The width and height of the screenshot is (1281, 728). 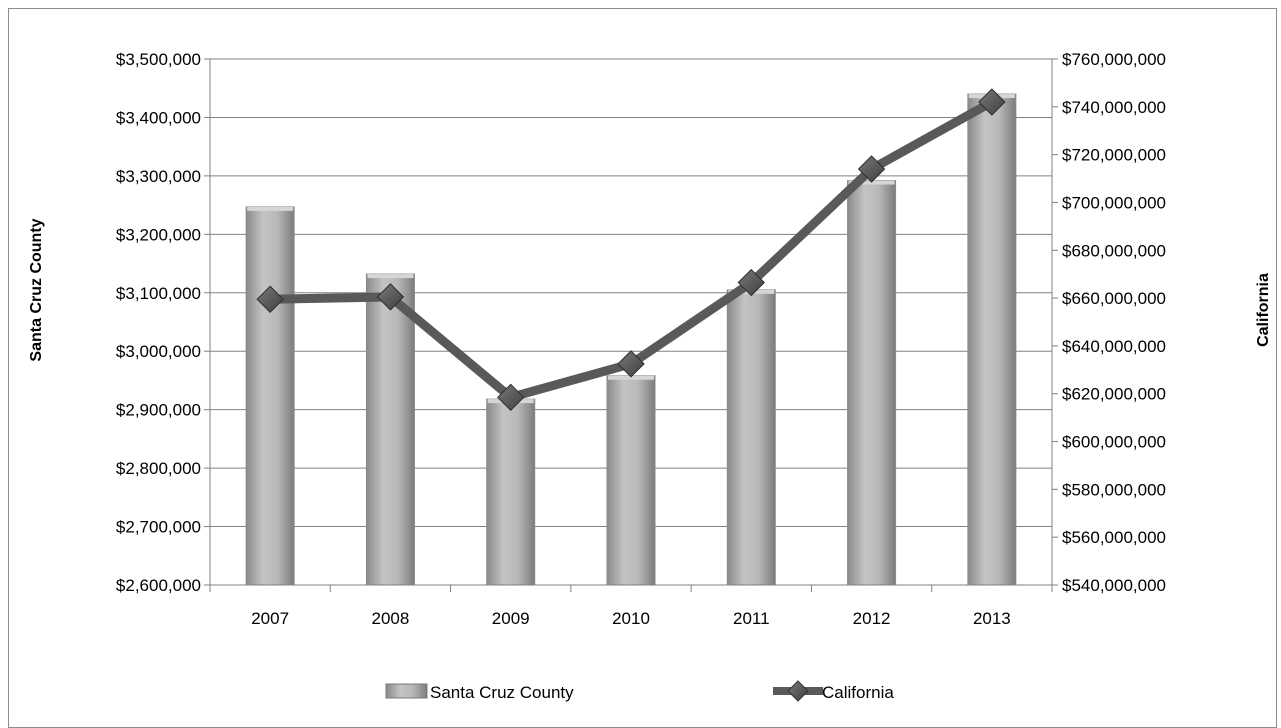 What do you see at coordinates (992, 102) in the screenshot?
I see `point-2013` at bounding box center [992, 102].